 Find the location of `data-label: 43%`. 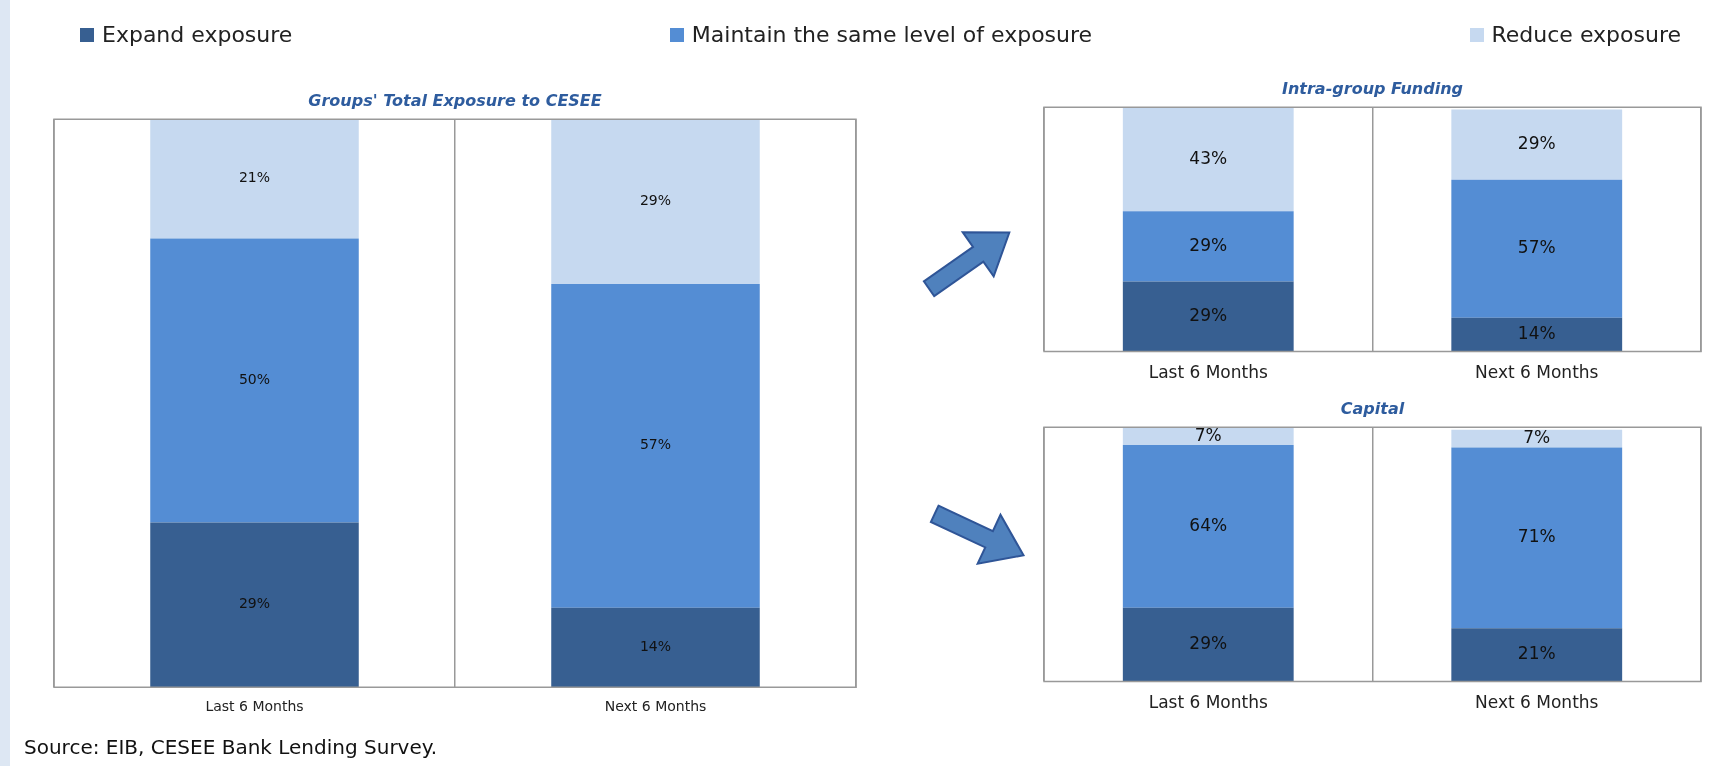

data-label: 43% is located at coordinates (1208, 157).